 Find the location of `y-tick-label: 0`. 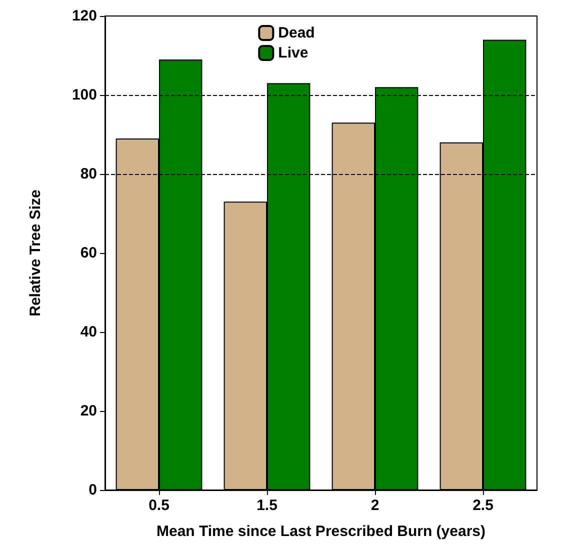

y-tick-label: 0 is located at coordinates (92, 490).